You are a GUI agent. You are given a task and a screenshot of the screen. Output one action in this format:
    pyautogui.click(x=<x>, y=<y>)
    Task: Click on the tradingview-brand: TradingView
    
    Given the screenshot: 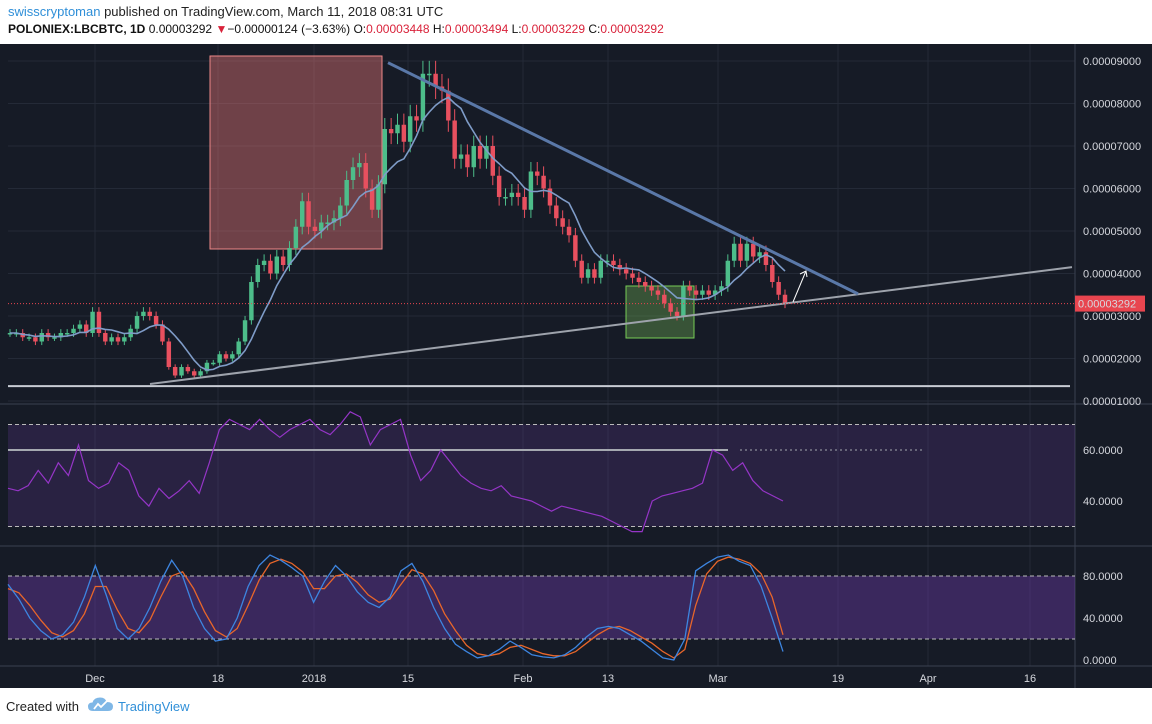 What is the action you would take?
    pyautogui.click(x=139, y=706)
    